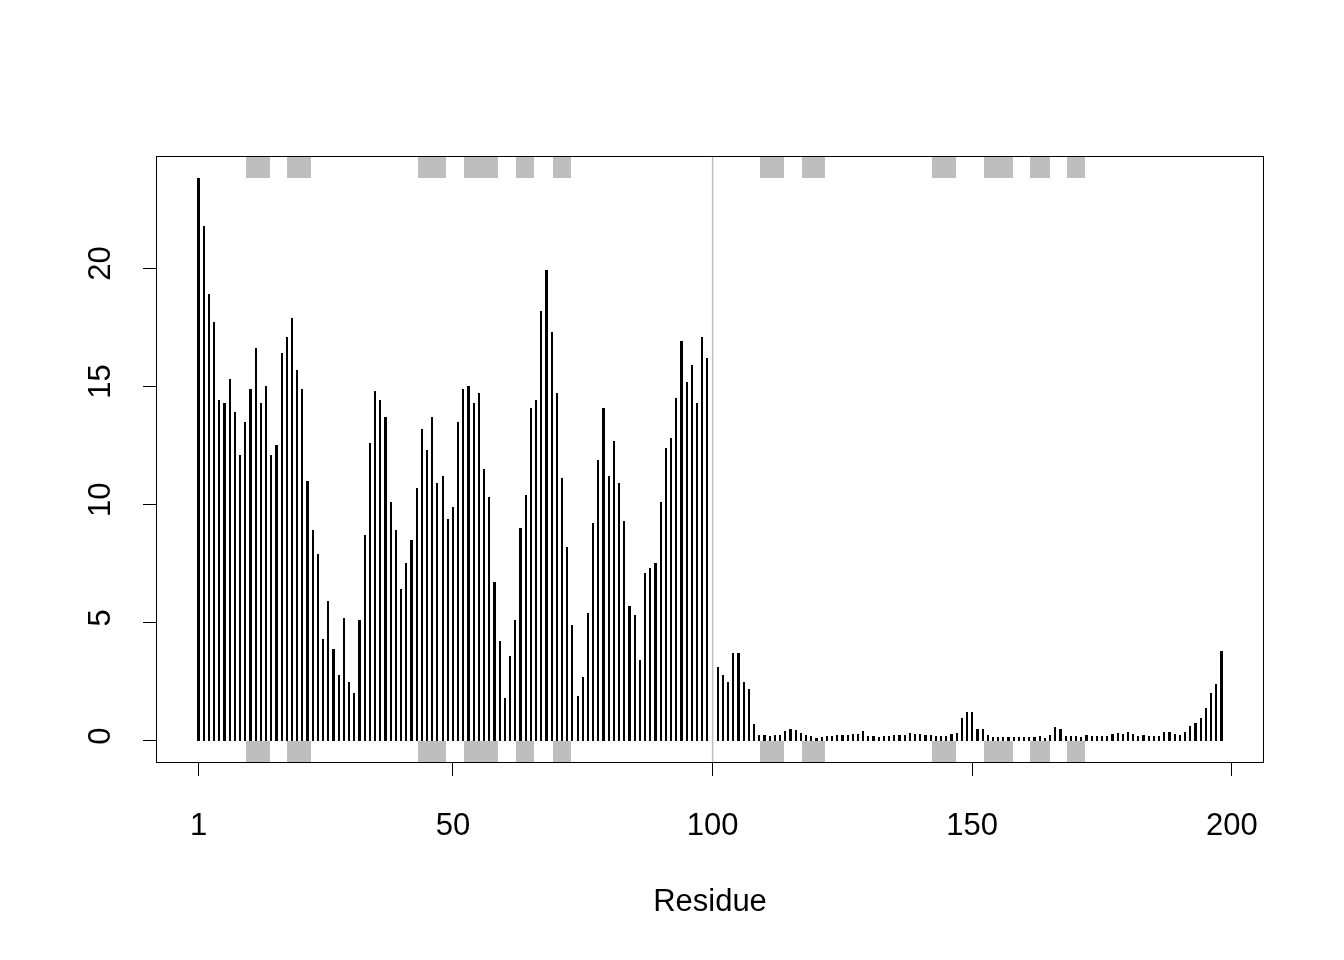 This screenshot has height=960, width=1344. What do you see at coordinates (198, 825) in the screenshot?
I see `x-tick-label: 1` at bounding box center [198, 825].